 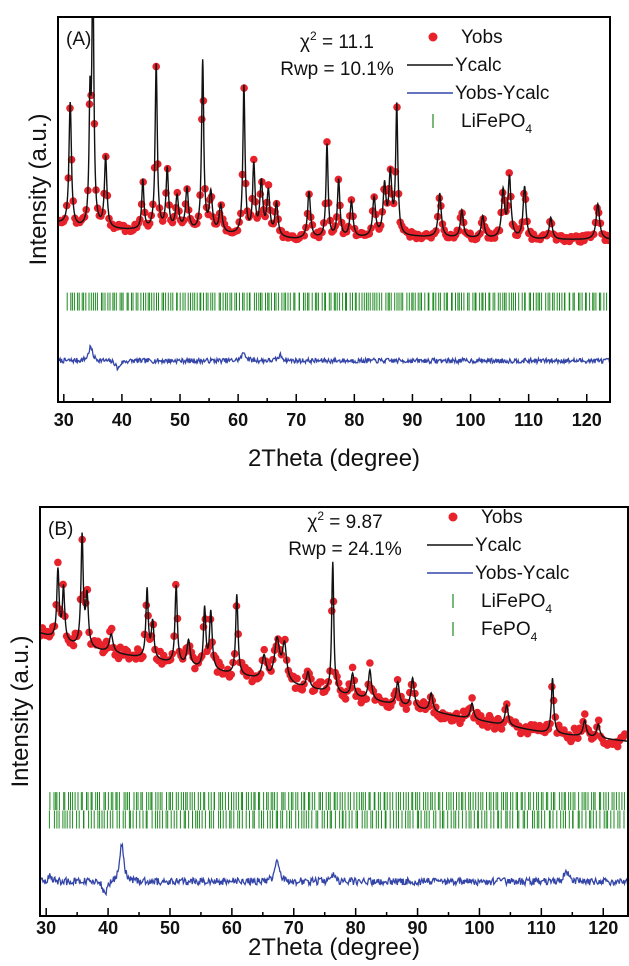 What do you see at coordinates (60, 529) in the screenshot?
I see `panel-label: (B)` at bounding box center [60, 529].